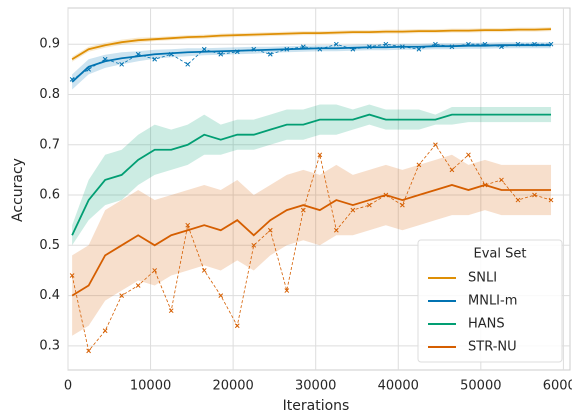 Image resolution: width=572 pixels, height=418 pixels. Describe the element at coordinates (49, 245) in the screenshot. I see `y-tick-label: 0.5` at that location.